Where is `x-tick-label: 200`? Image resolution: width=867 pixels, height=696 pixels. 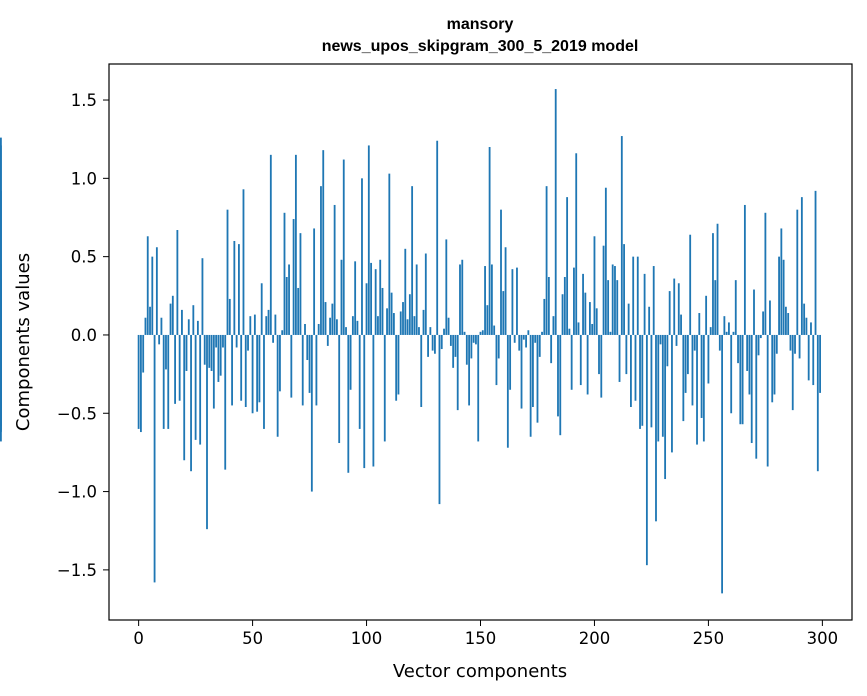
x-tick-label: 200 is located at coordinates (595, 638).